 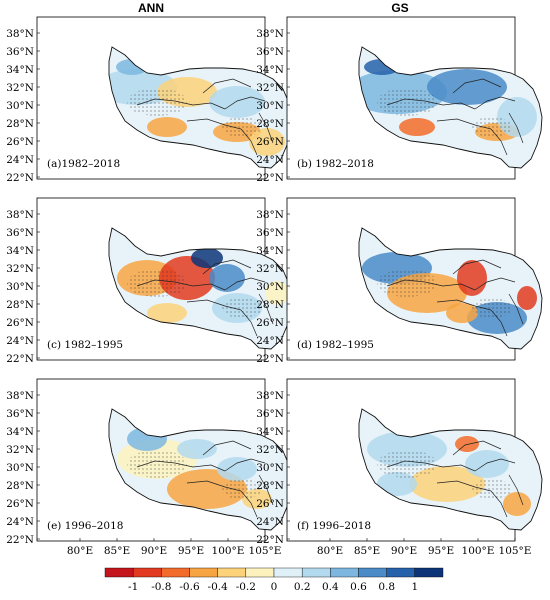 I want to click on lon-tick-label: 85°E, so click(x=367, y=551).